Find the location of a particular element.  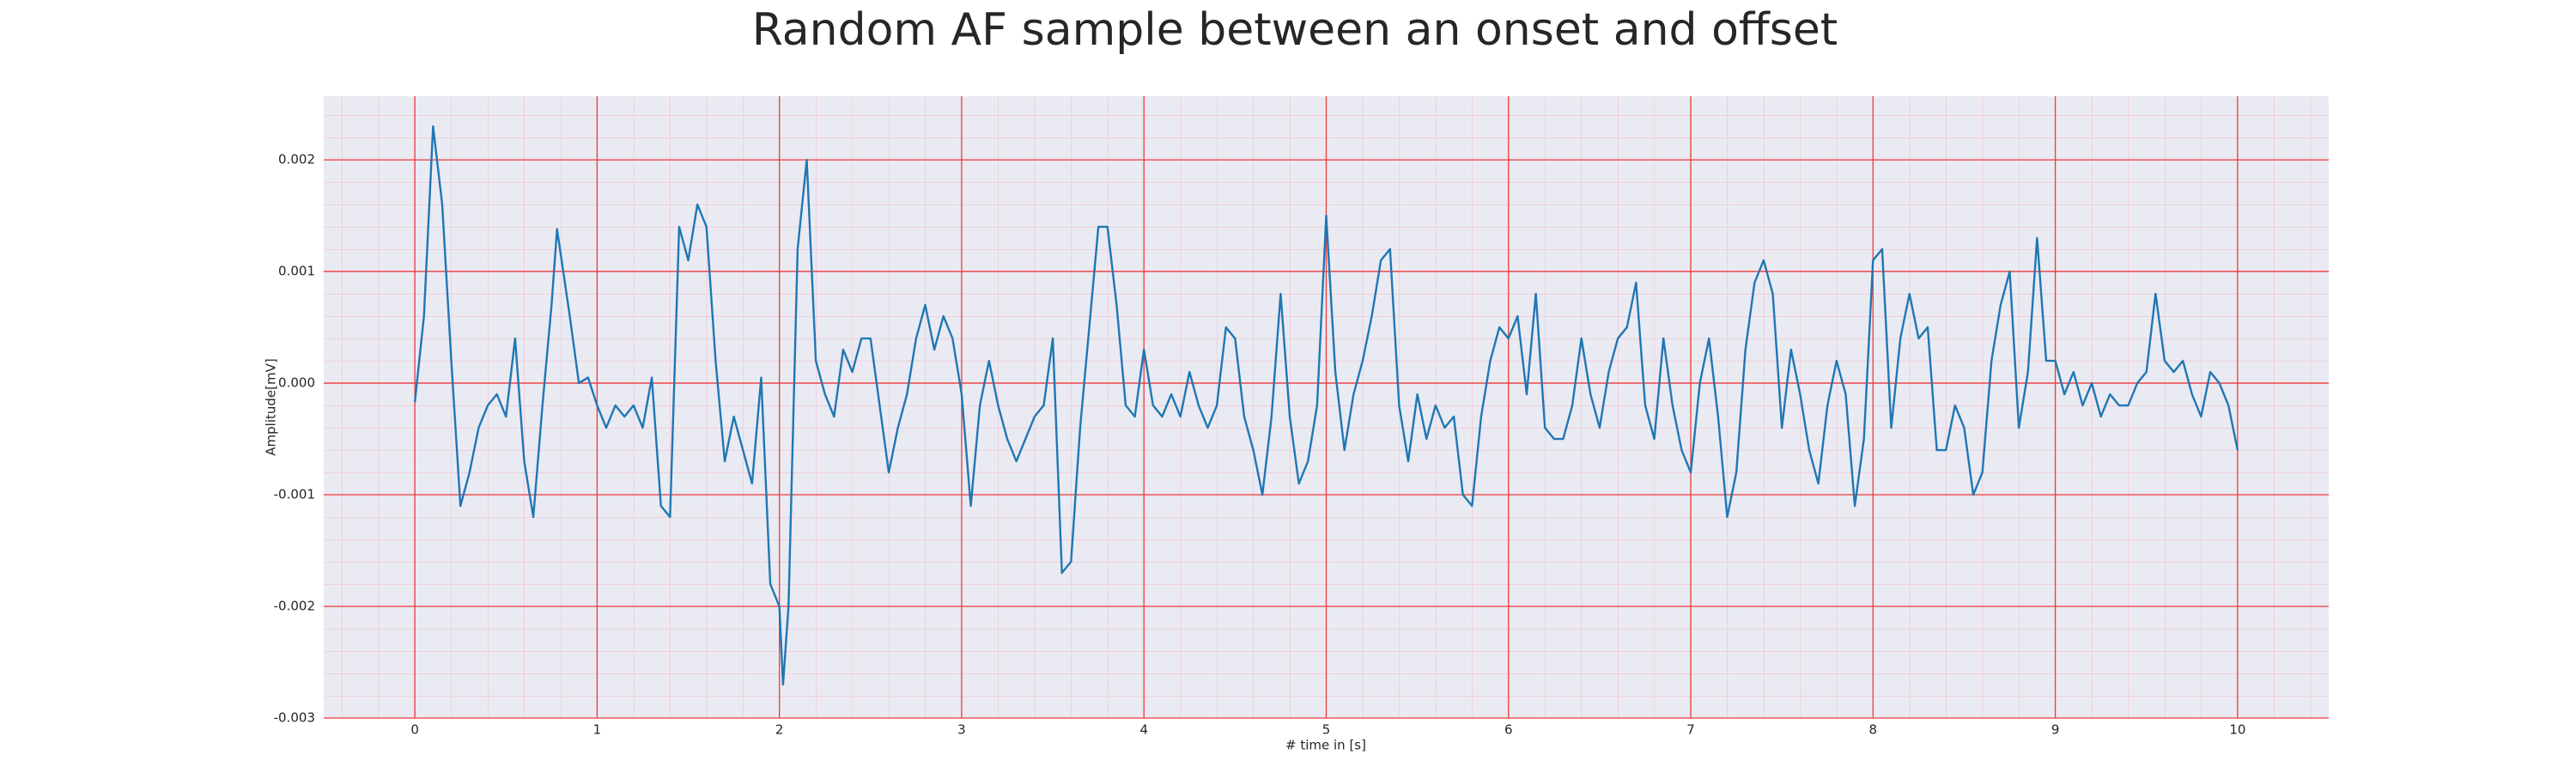

y-tick-label: -0.002 is located at coordinates (294, 606).